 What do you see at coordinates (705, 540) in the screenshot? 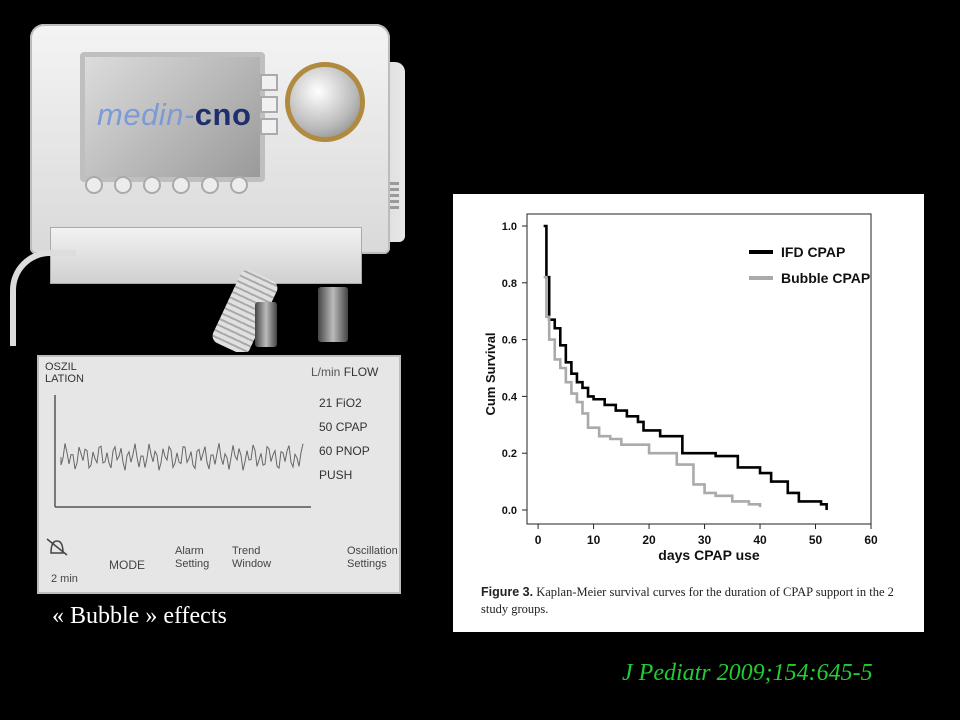
I see `x-tick-label: 30` at bounding box center [705, 540].